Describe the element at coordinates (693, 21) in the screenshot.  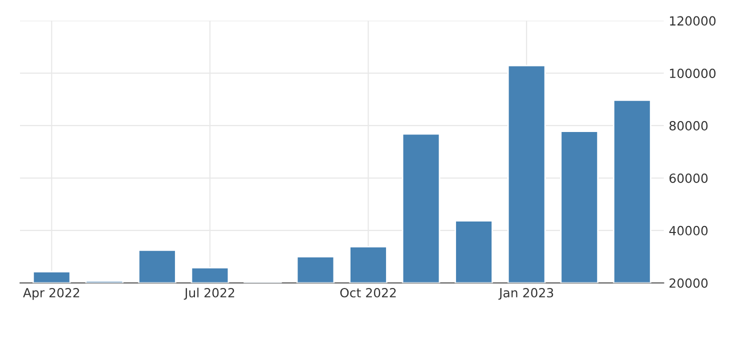
I see `y-tick-label: 120000` at that location.